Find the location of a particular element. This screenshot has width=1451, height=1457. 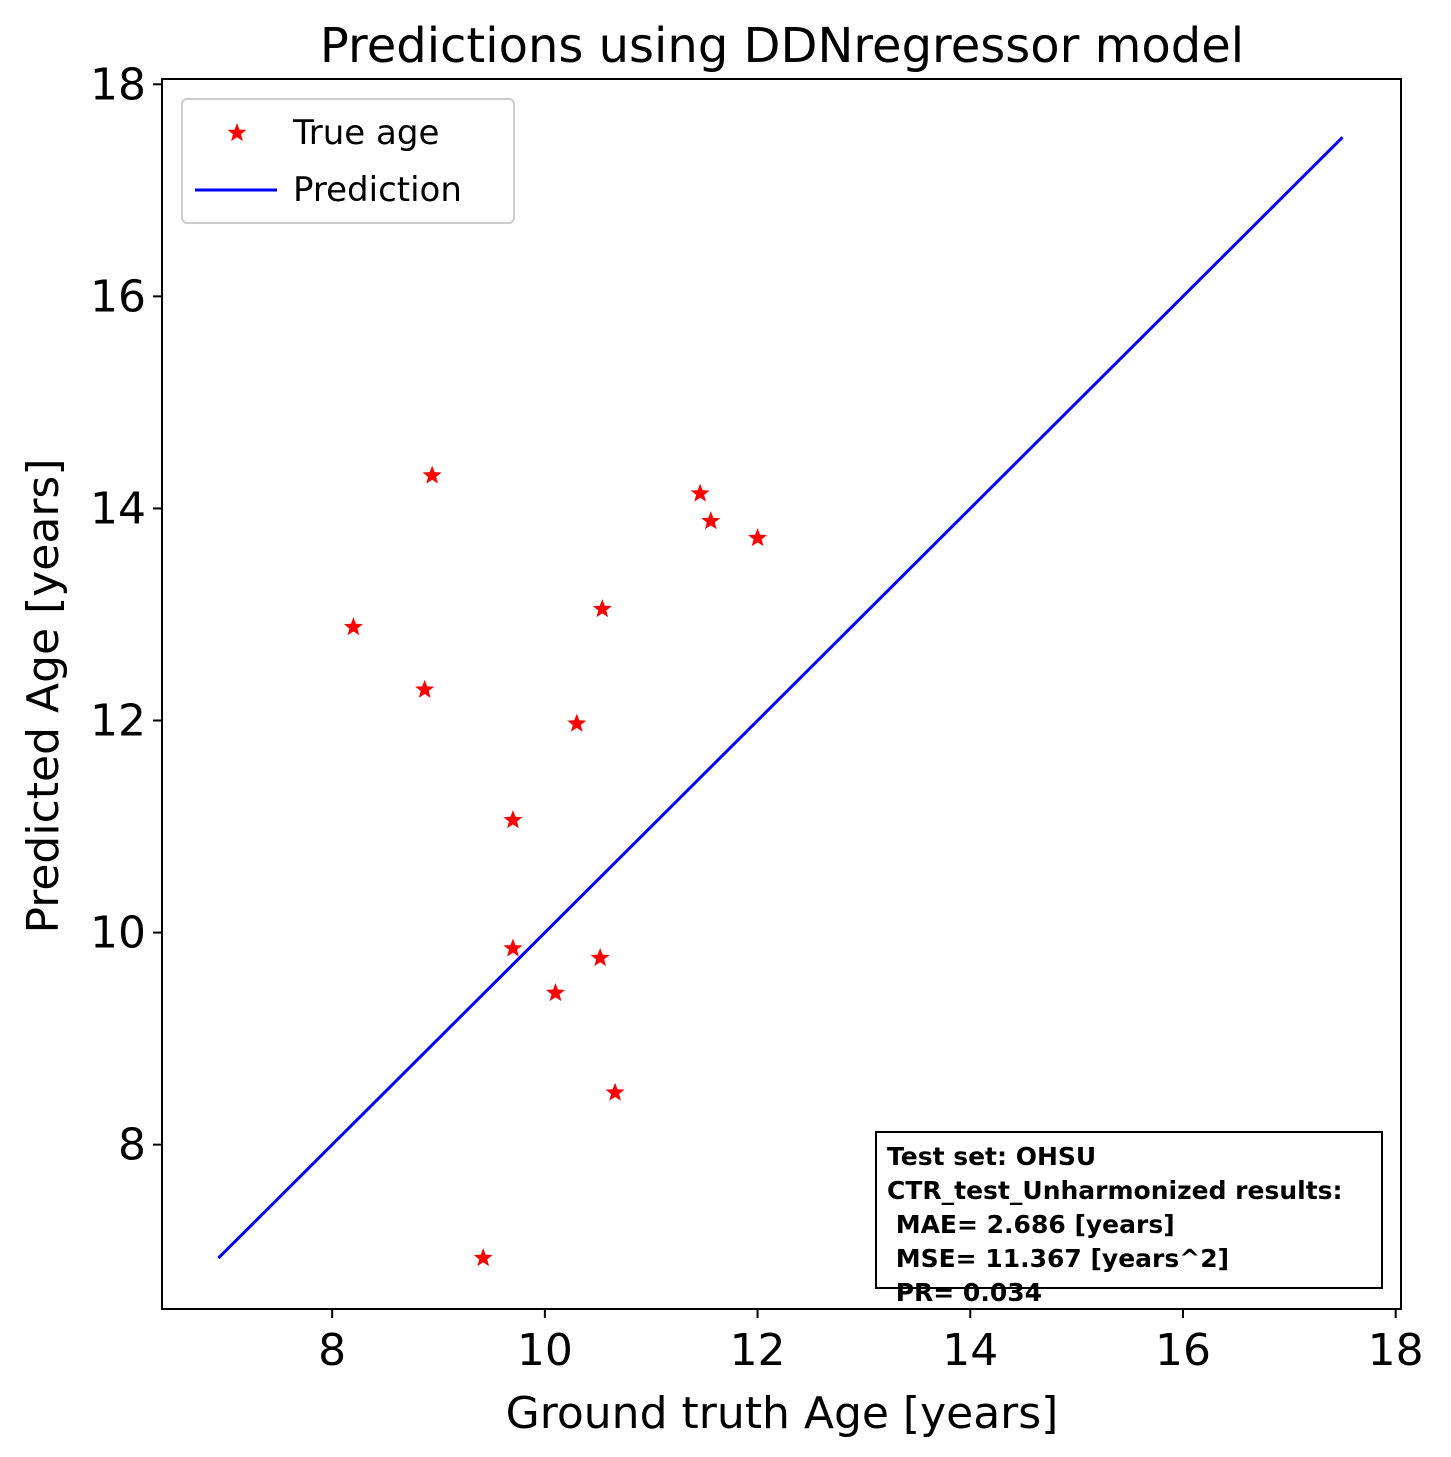

annotation-line-mse: MSE= 11.367 [years^2] is located at coordinates (1058, 1258).